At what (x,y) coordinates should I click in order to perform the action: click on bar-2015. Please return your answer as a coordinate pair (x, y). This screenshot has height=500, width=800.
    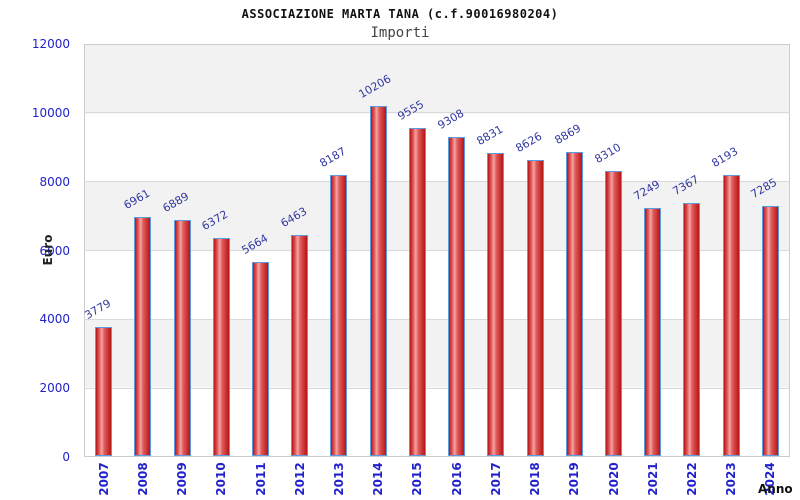
    Looking at the image, I should click on (417, 292).